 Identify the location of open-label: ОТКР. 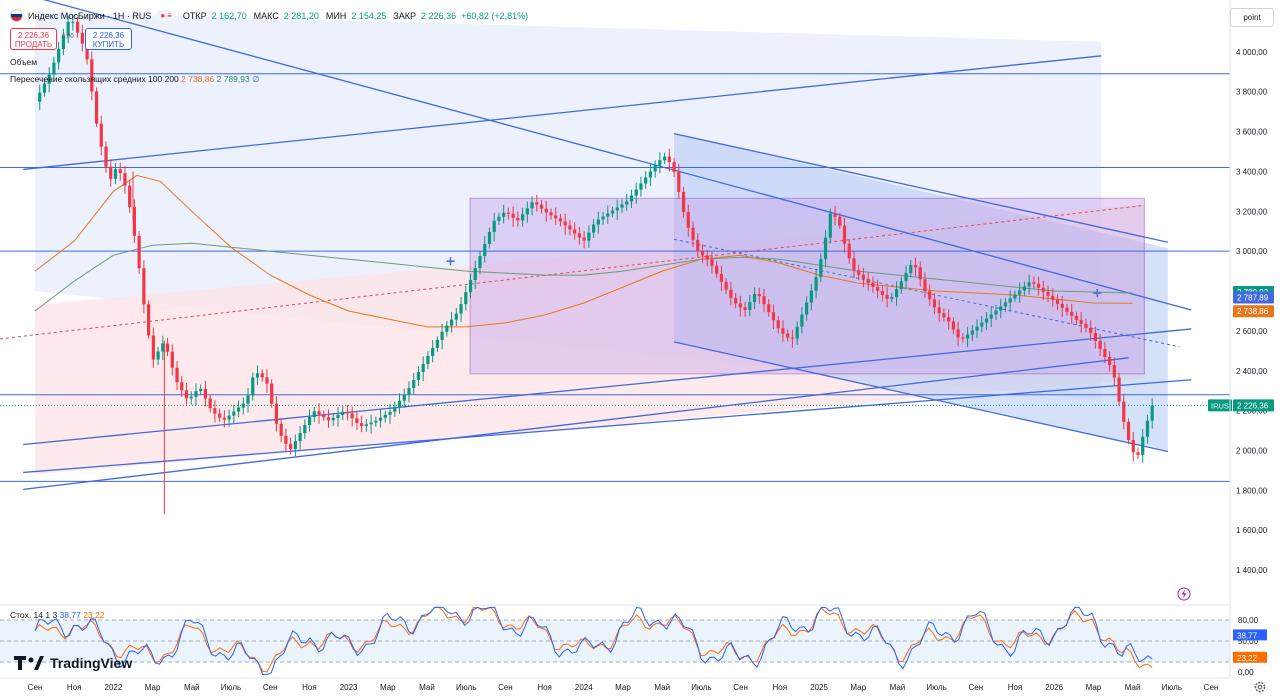
(194, 15).